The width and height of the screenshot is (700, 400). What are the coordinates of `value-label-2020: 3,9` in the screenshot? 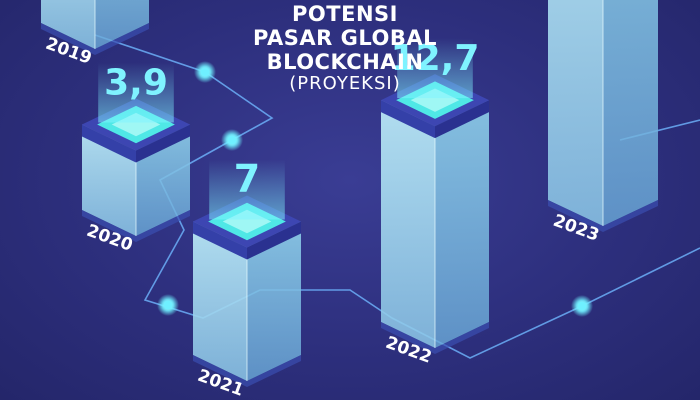 It's located at (136, 83).